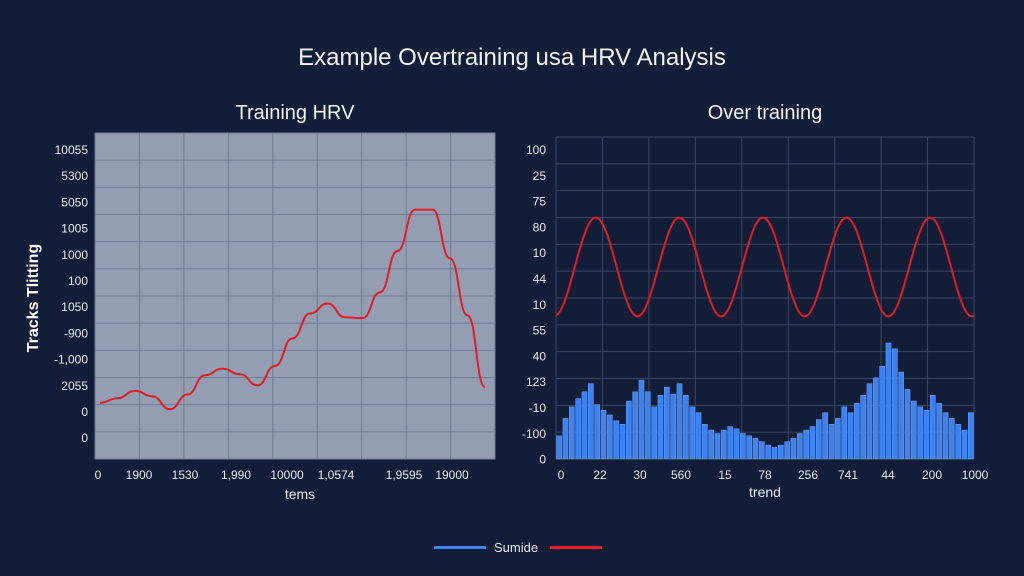 The height and width of the screenshot is (576, 1024). Describe the element at coordinates (292, 309) in the screenshot. I see `chart1-series-line` at that location.